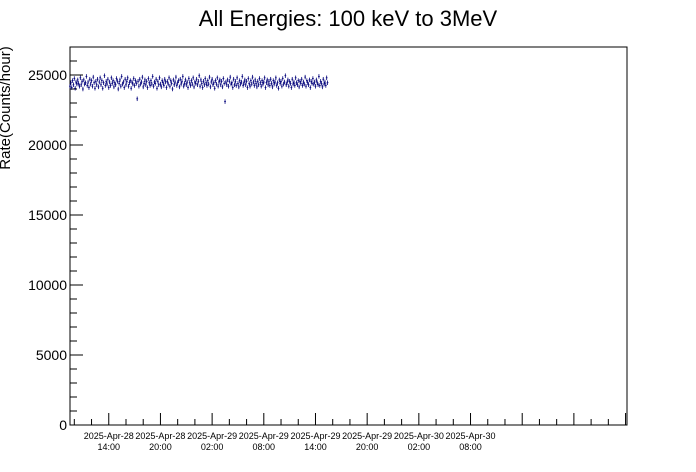  I want to click on y-axis-label: Rate(Counts/hour), so click(7, 107).